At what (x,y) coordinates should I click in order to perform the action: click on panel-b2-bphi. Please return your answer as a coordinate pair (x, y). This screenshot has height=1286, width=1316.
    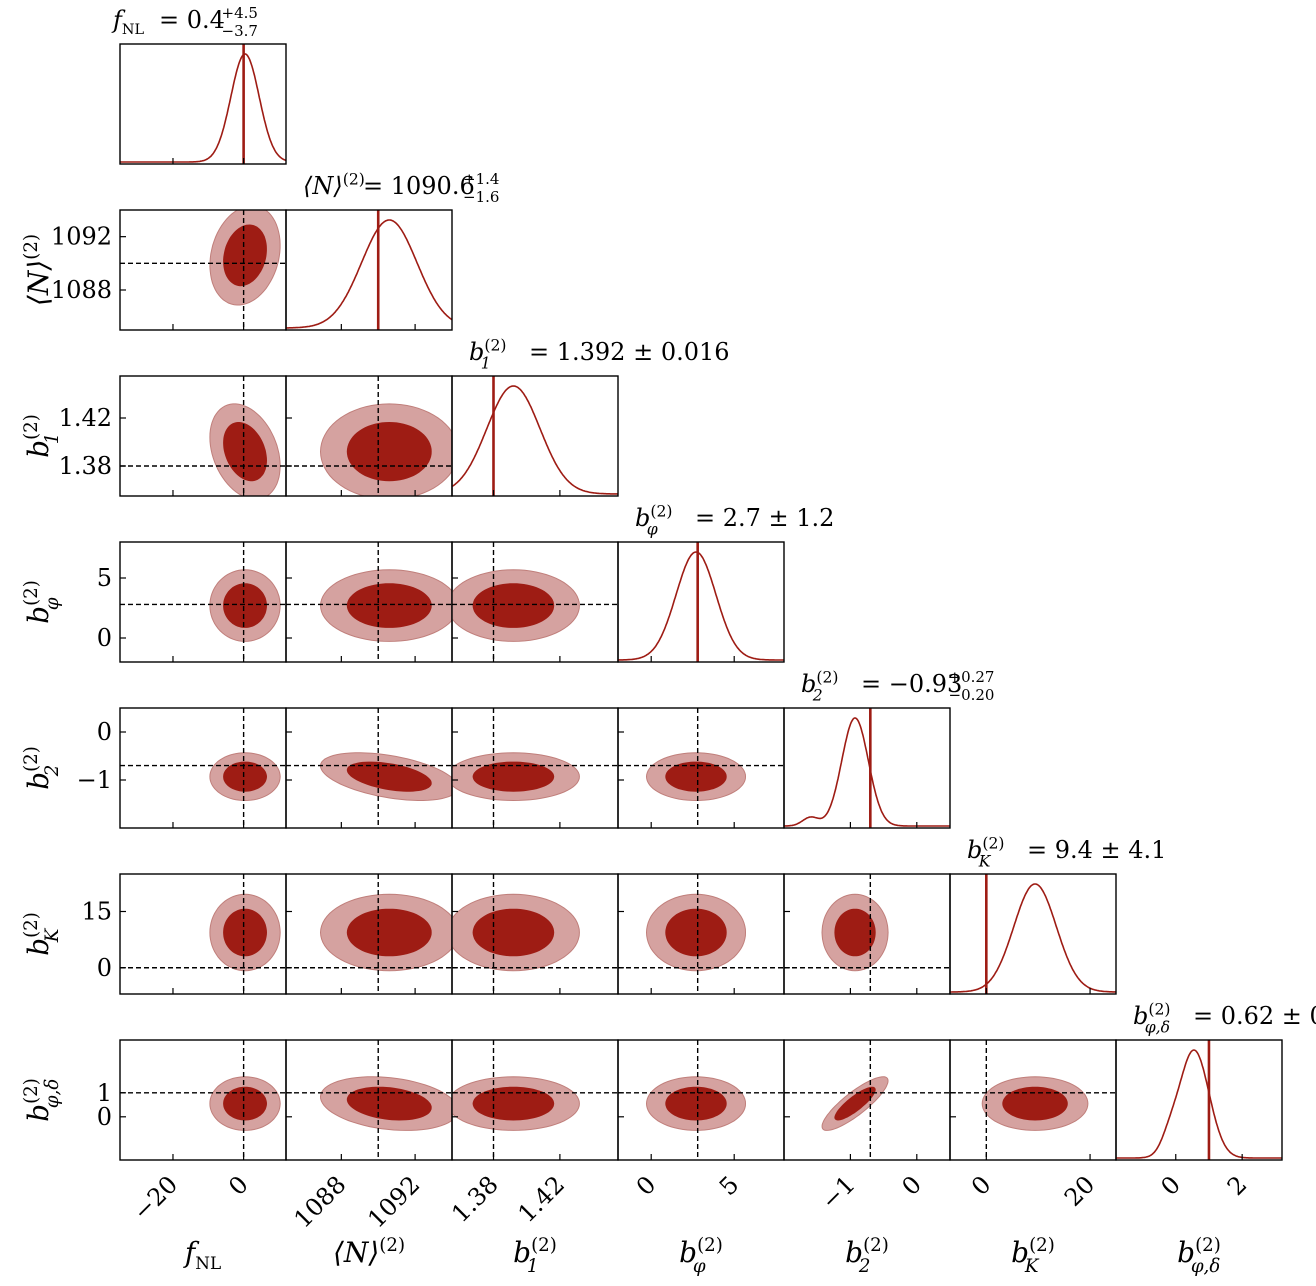
    Looking at the image, I should click on (701, 768).